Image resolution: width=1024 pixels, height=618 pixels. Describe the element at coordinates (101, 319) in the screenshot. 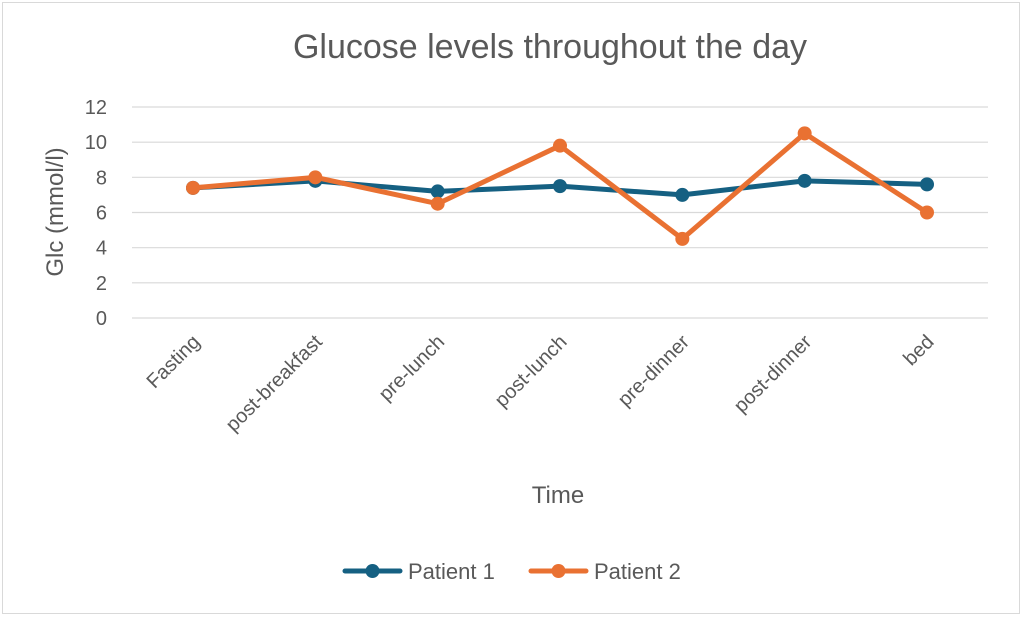

I see `y-tick-label: 0` at that location.